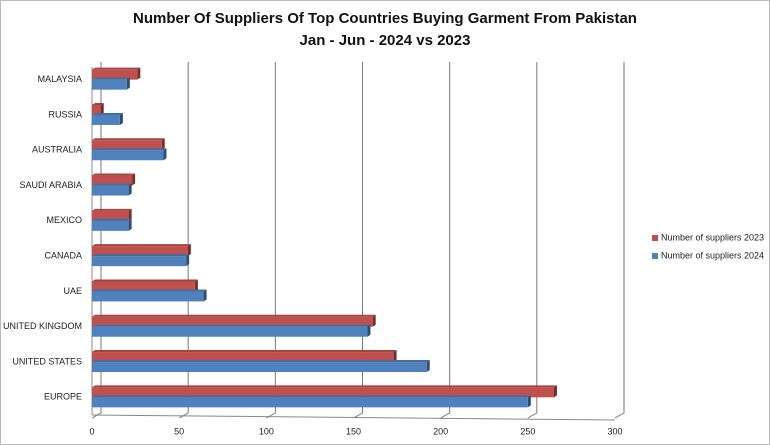  I want to click on y-tick-label: MEXICO, so click(64, 220).